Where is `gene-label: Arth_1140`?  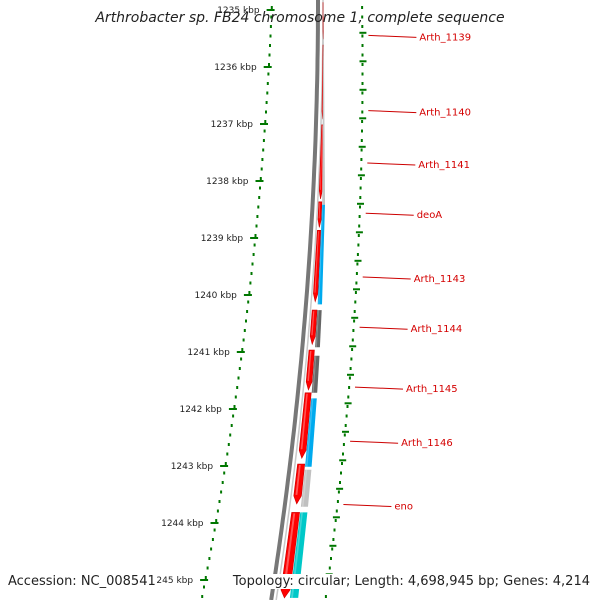
gene-label: Arth_1140 is located at coordinates (445, 113).